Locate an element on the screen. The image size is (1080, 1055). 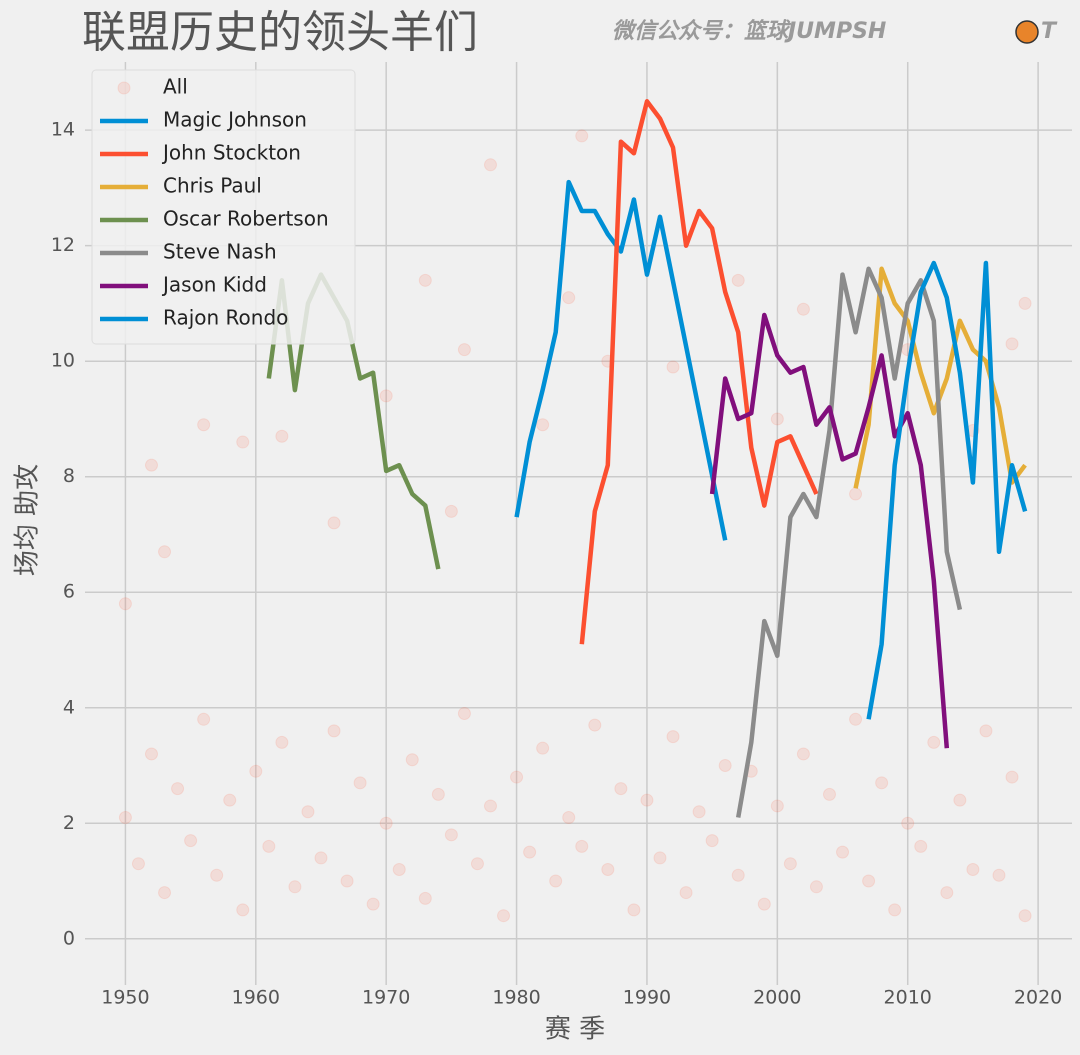
x-tick-label: 1970 is located at coordinates (386, 998).